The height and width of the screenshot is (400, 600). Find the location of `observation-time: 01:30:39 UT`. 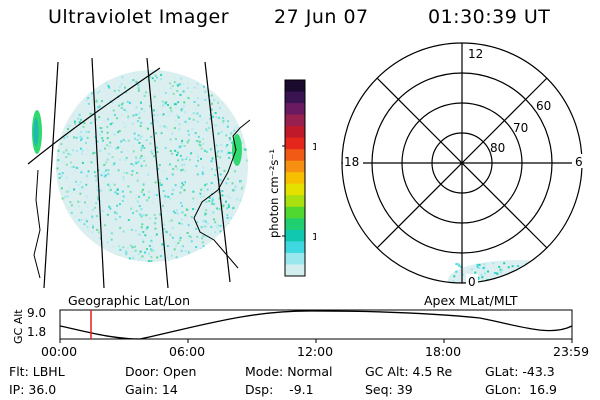

observation-time: 01:30:39 UT is located at coordinates (489, 17).